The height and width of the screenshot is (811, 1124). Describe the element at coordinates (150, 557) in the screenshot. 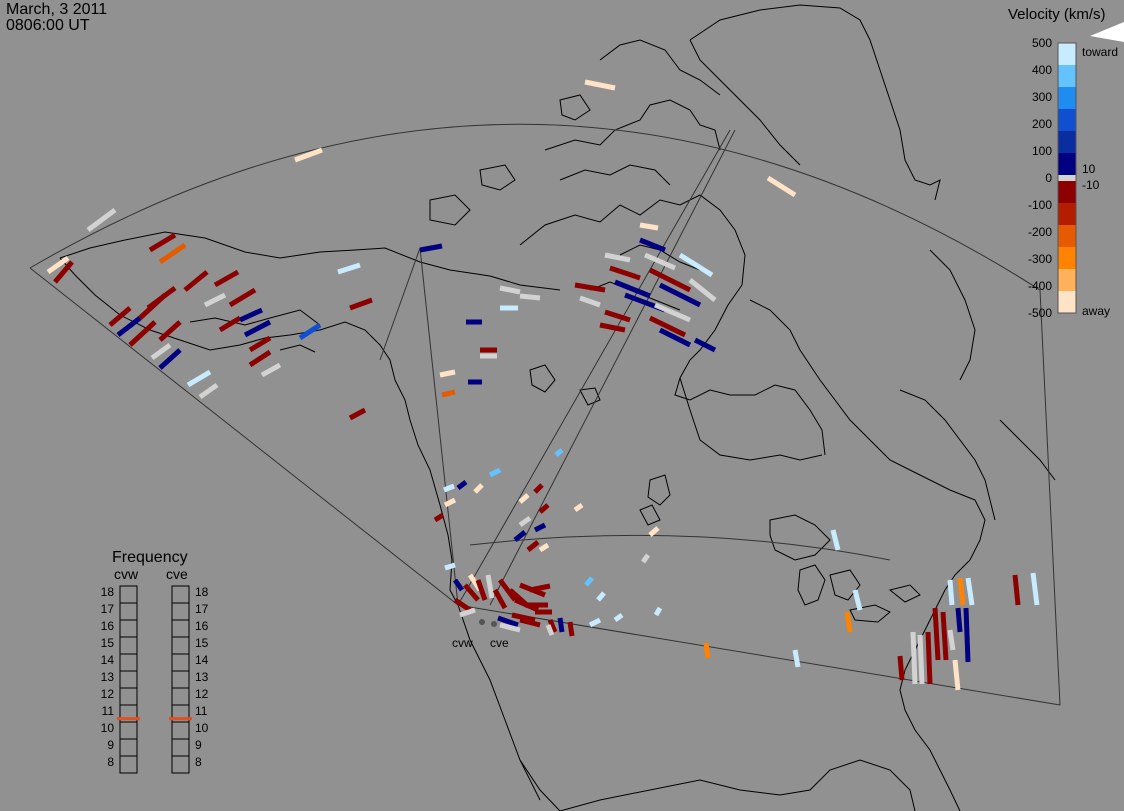

I see `frequency-title: Frequency` at that location.